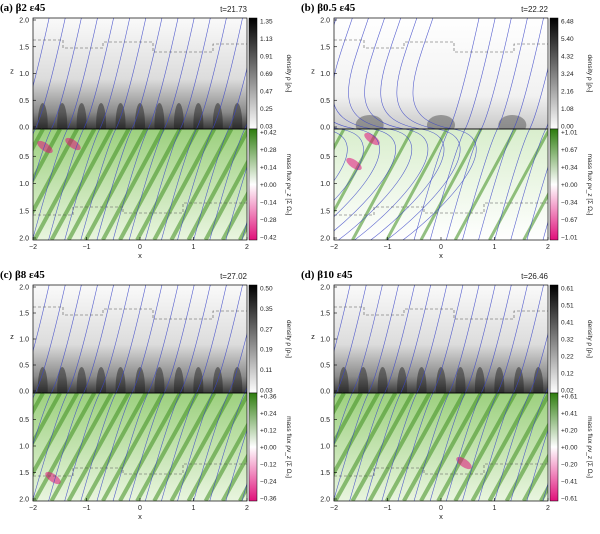  I want to click on panel-title: (c) β8 ε45, so click(22, 275).